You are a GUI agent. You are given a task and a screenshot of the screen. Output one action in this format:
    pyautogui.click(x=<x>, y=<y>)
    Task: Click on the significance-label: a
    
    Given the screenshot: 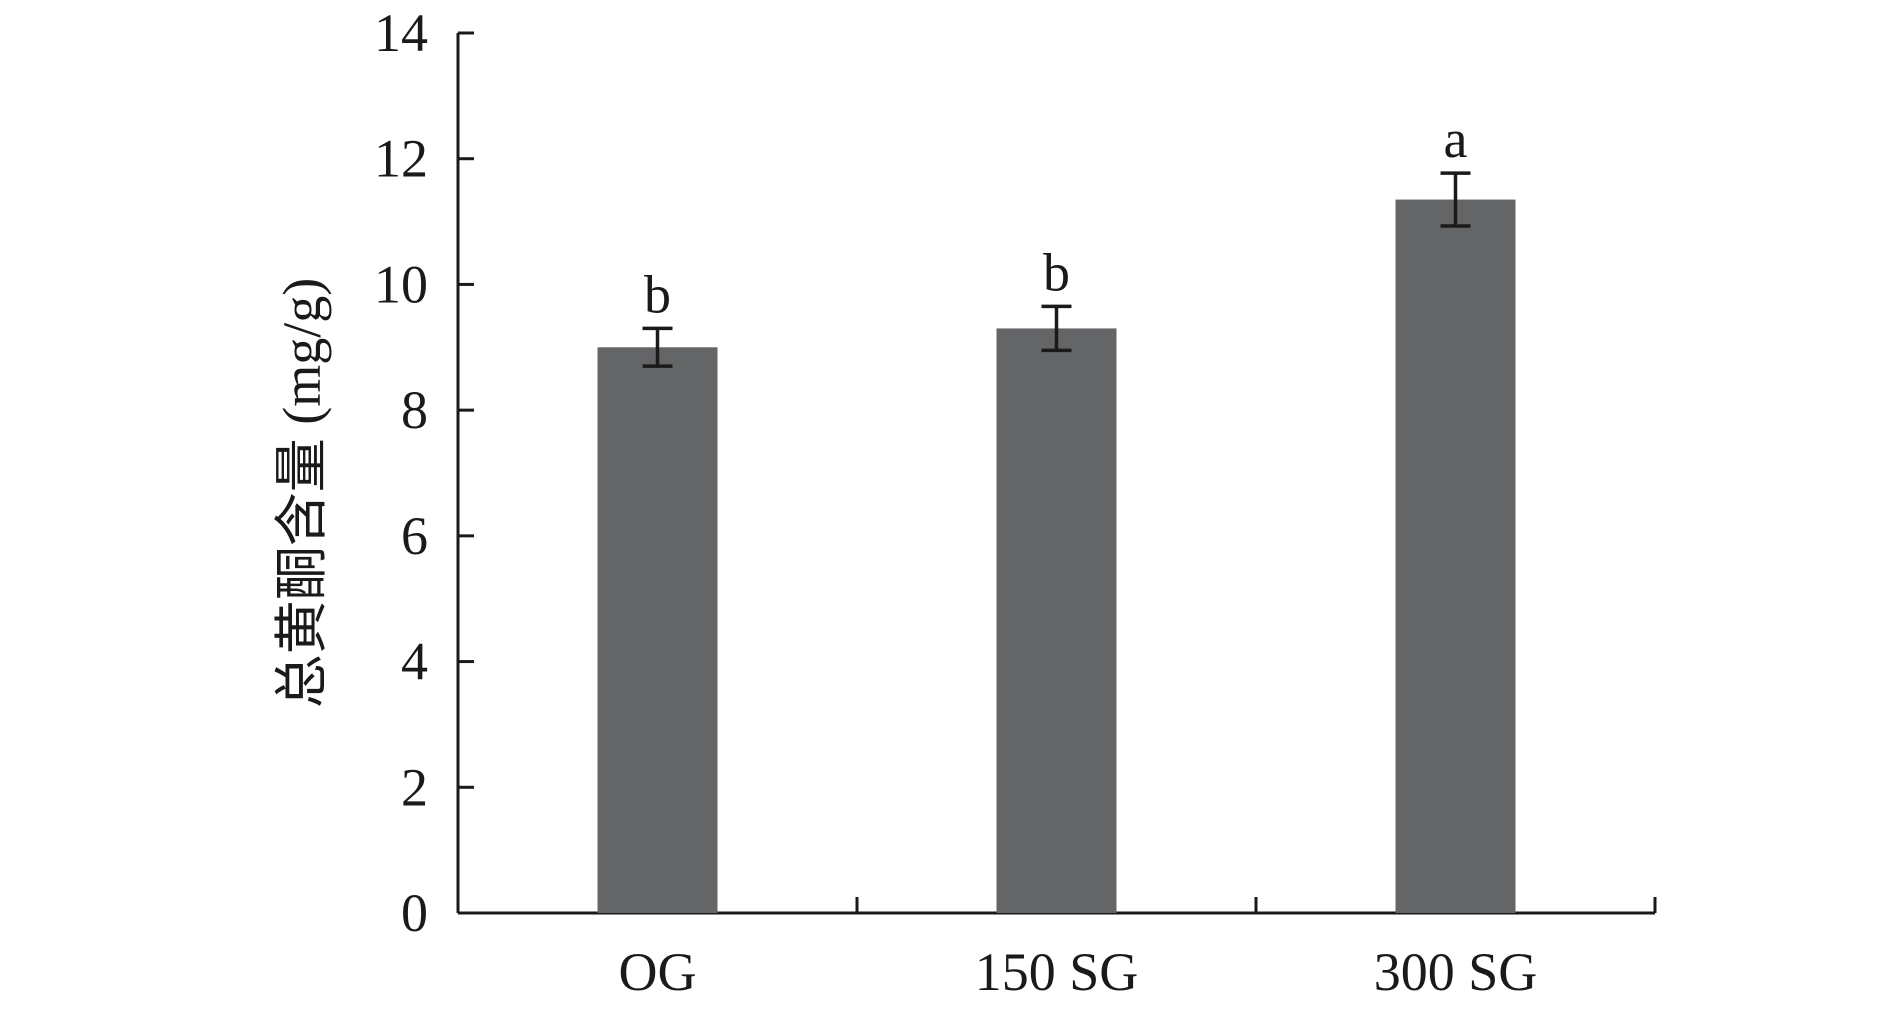 What is the action you would take?
    pyautogui.click(x=1456, y=139)
    